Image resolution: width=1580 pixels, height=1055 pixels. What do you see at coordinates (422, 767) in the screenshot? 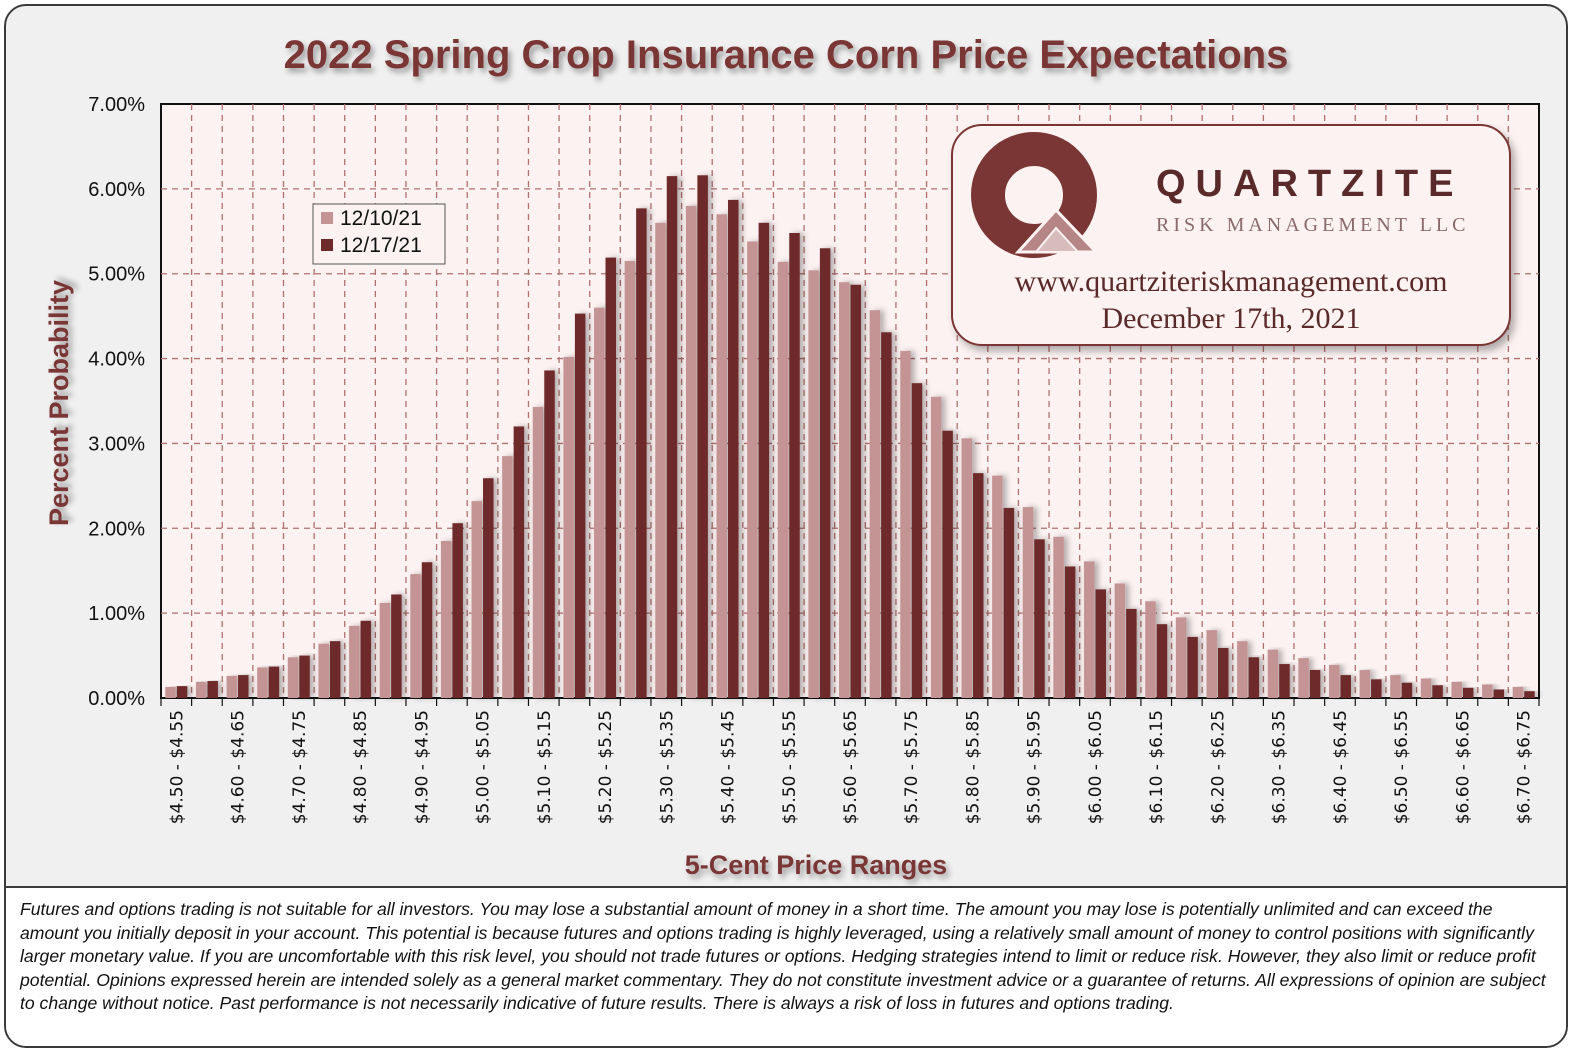
I see `x-tick-label: $4.90 - $4.95` at bounding box center [422, 767].